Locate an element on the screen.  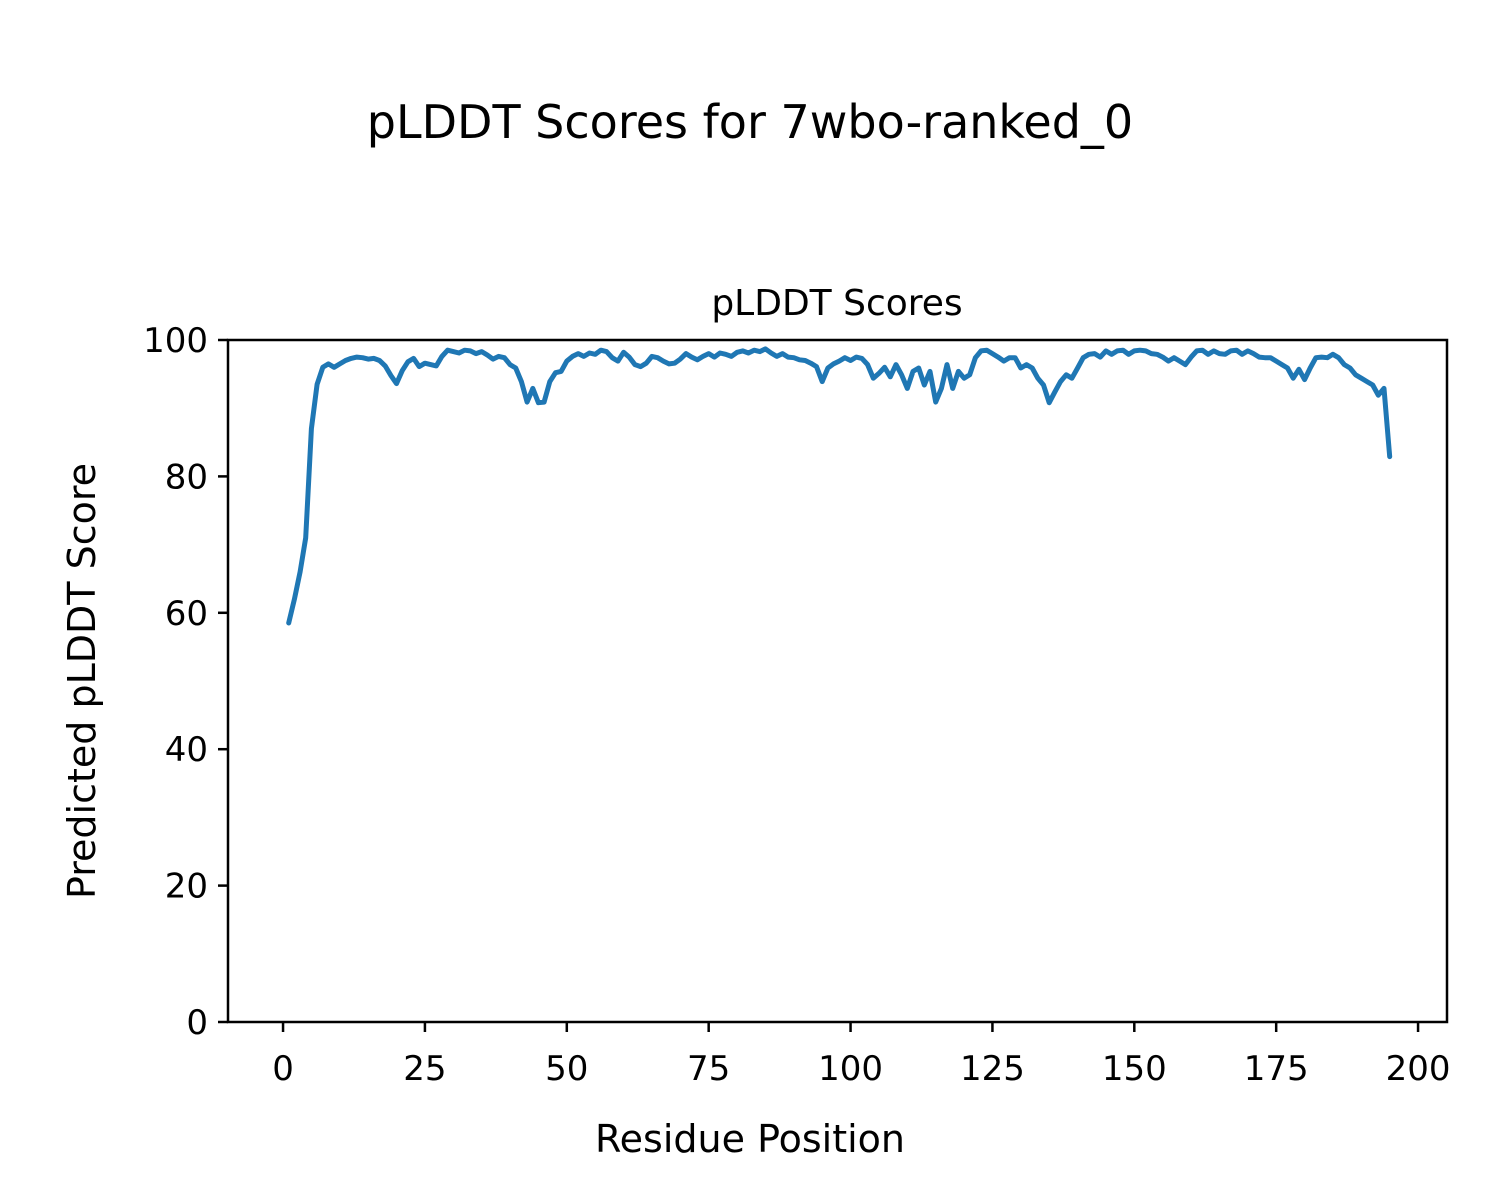
x-tick-label: 0 is located at coordinates (283, 1069).